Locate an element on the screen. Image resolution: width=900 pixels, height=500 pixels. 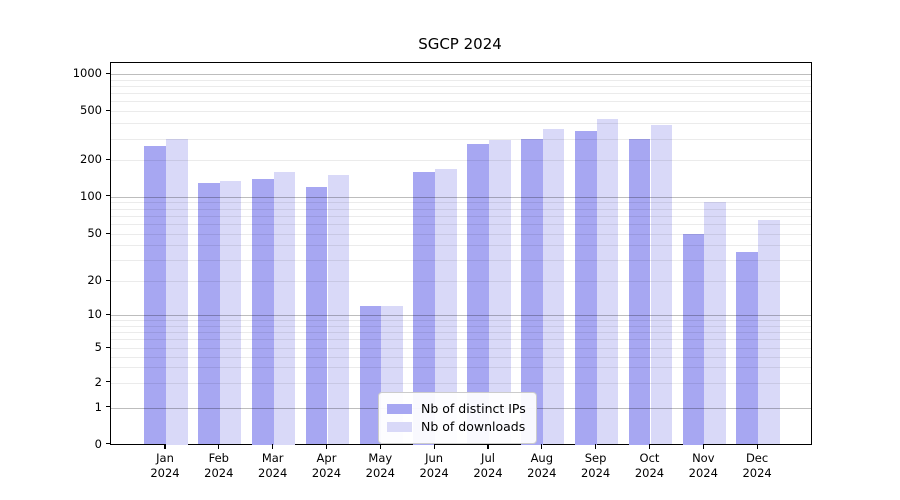
y-tick-label: 1 is located at coordinates (98, 406).